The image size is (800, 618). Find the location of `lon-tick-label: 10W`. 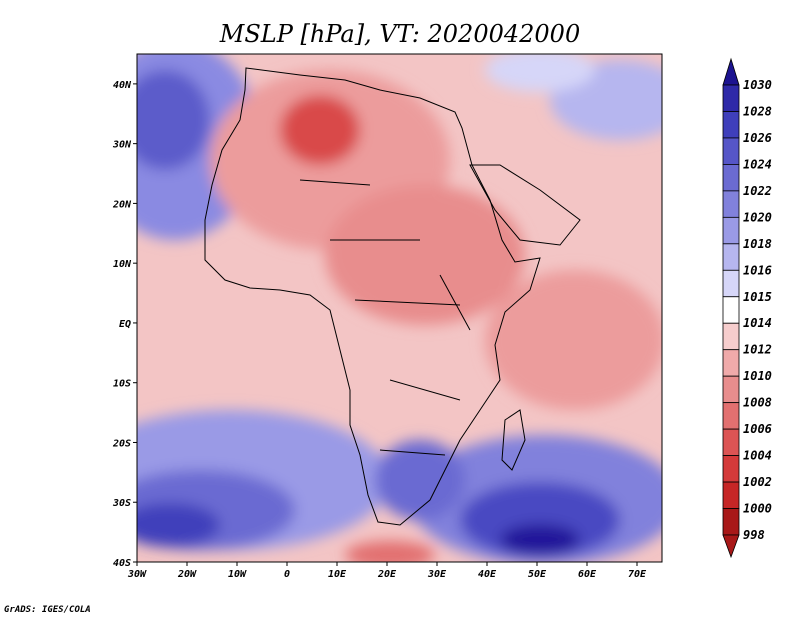

lon-tick-label: 10W is located at coordinates (237, 574).